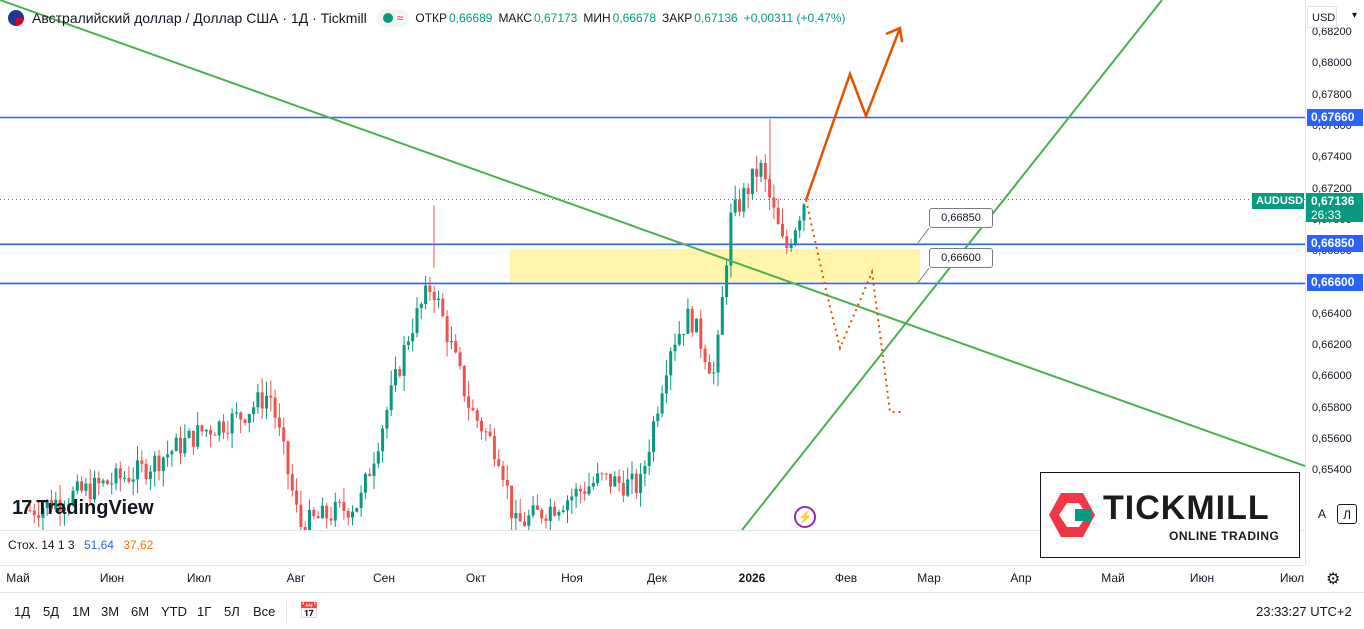  Describe the element at coordinates (83, 508) in the screenshot. I see `tradingview-logo: 17 TradingView` at that location.